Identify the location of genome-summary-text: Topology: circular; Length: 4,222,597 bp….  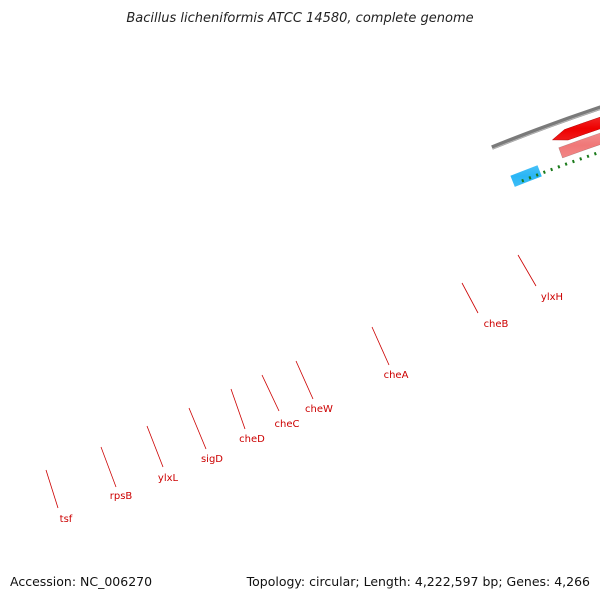
(418, 581).